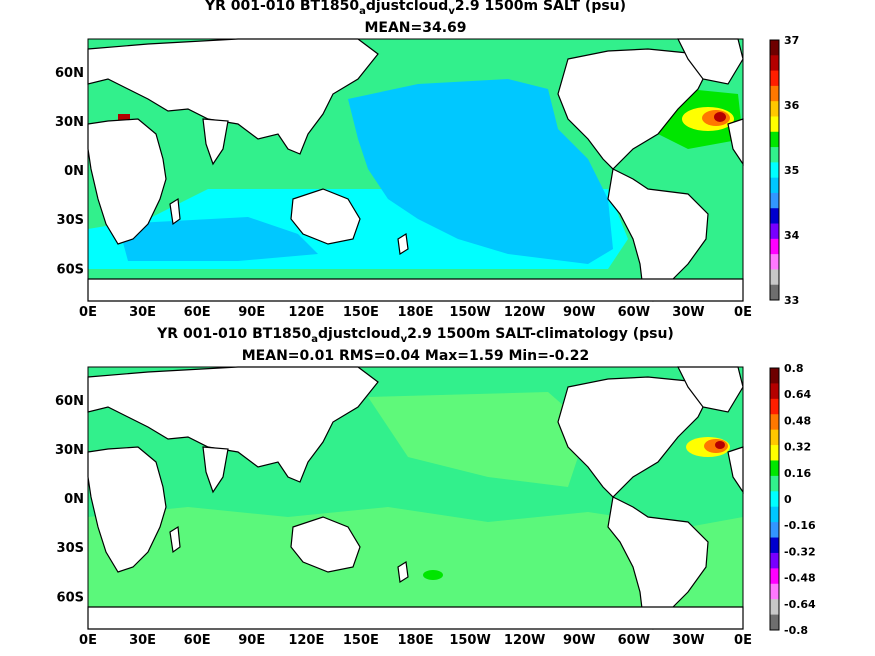  Describe the element at coordinates (788, 499) in the screenshot. I see `colorbar-label: 0` at that location.